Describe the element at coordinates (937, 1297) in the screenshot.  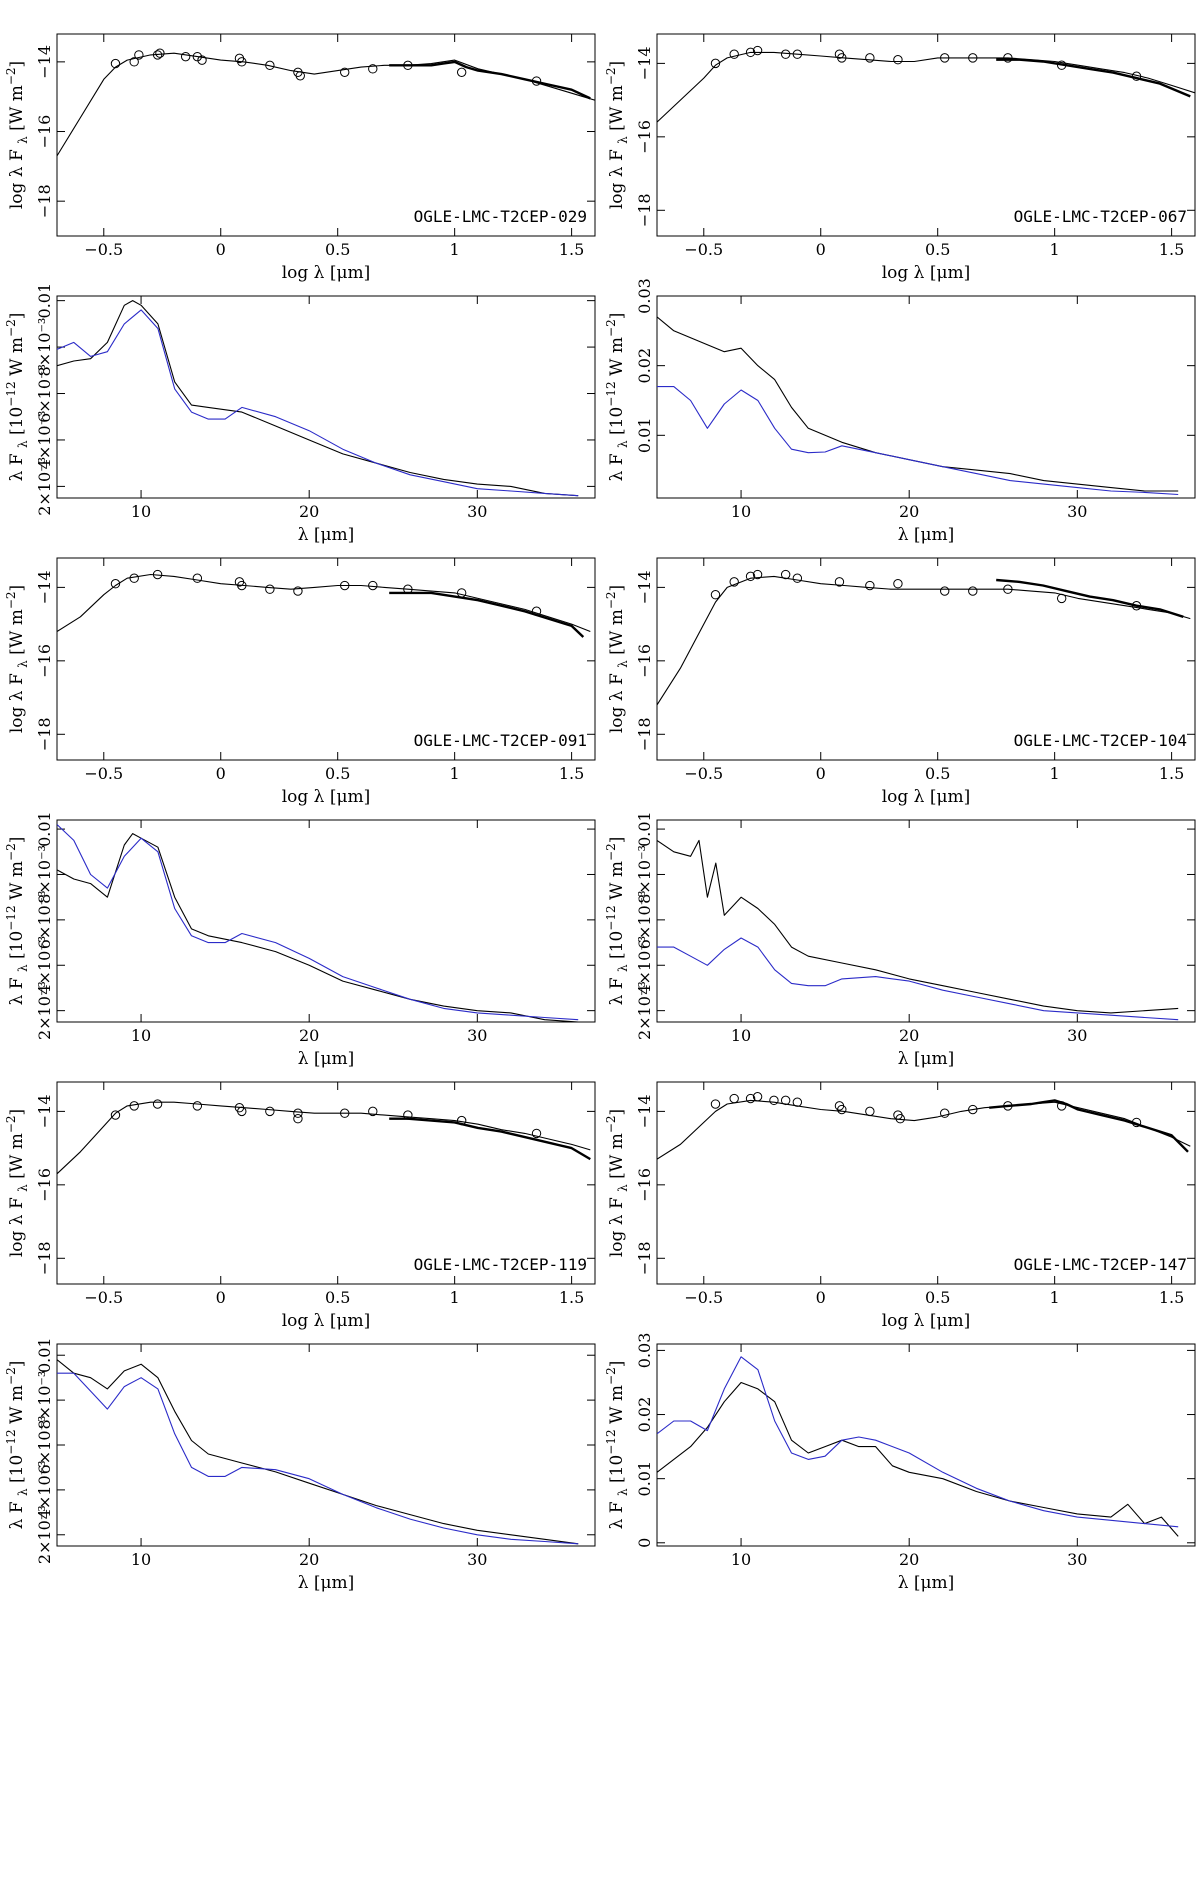
I see `x-tick-label: 0.5` at that location.